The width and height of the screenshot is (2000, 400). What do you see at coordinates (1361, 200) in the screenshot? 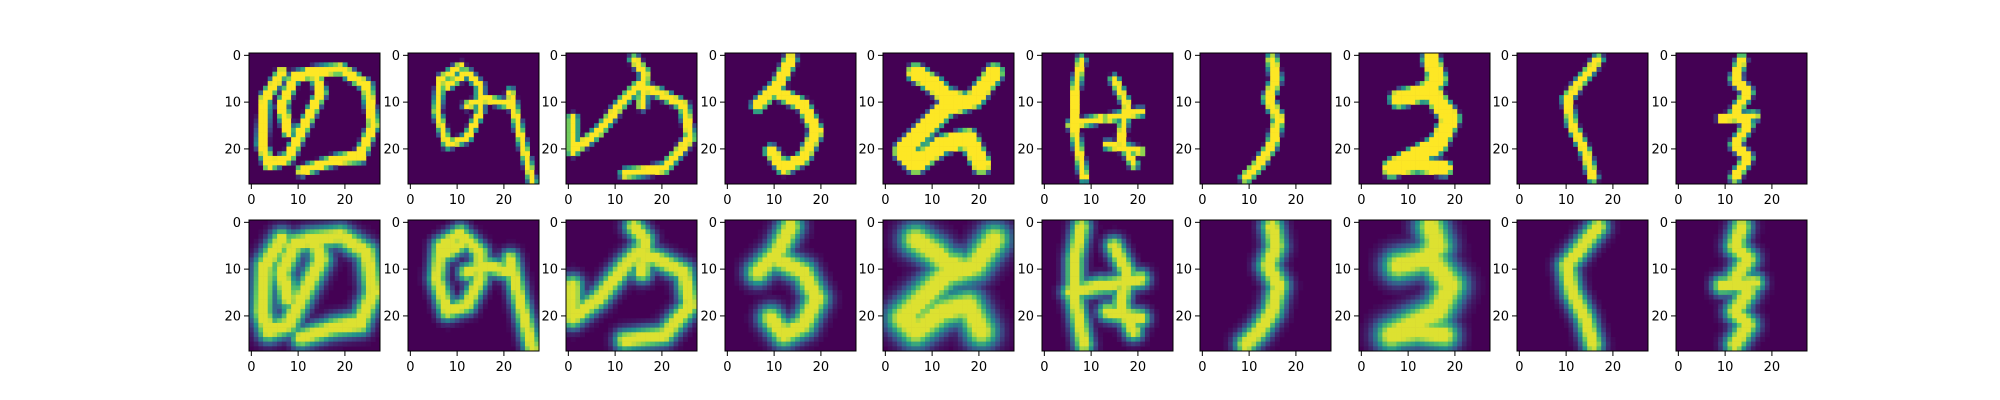
I see `x-tick-label: 0` at bounding box center [1361, 200].